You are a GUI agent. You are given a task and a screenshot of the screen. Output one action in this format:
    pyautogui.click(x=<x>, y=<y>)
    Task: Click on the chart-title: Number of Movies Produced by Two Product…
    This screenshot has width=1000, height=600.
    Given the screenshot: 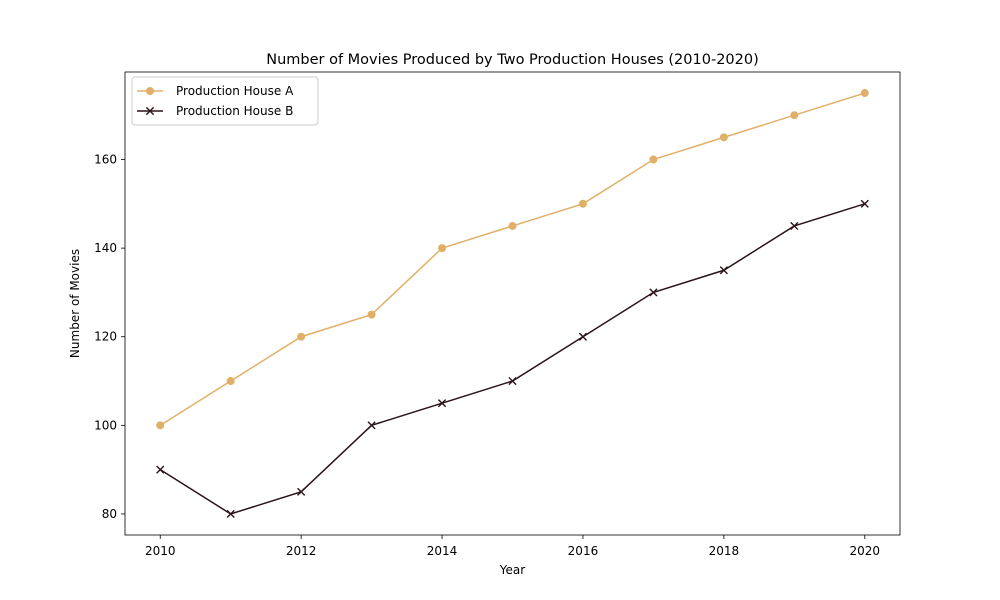 What is the action you would take?
    pyautogui.click(x=512, y=60)
    